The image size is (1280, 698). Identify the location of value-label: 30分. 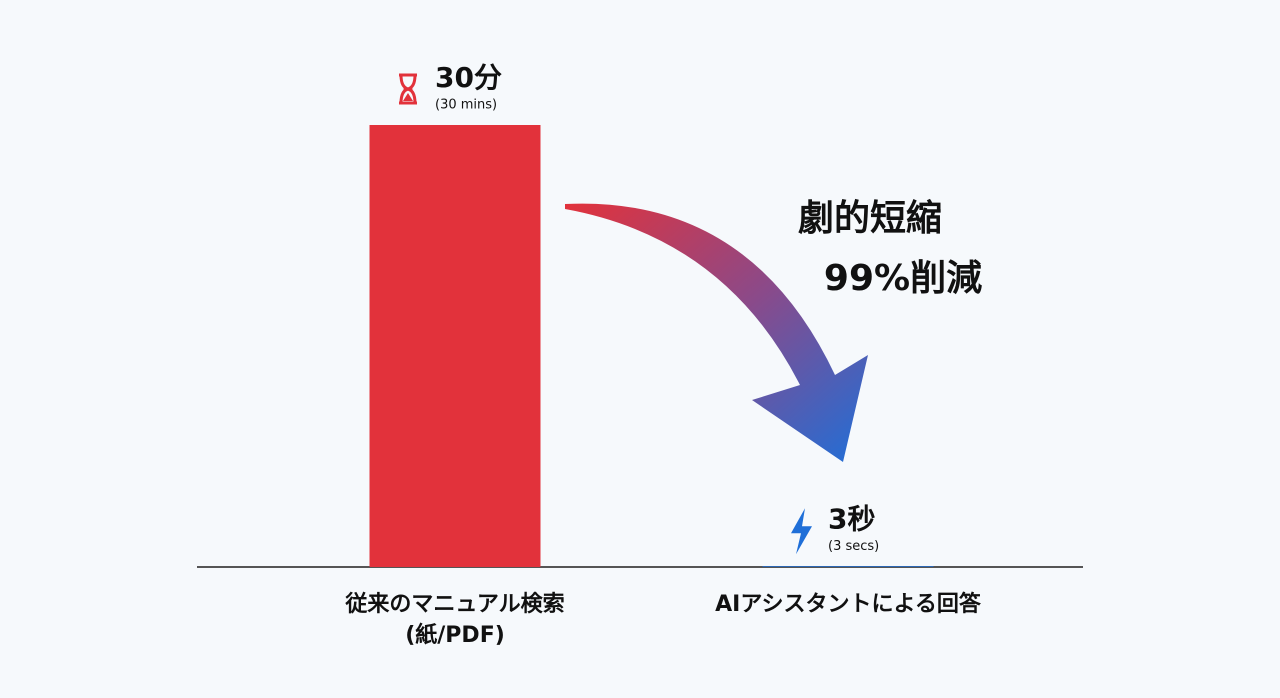
(468, 77).